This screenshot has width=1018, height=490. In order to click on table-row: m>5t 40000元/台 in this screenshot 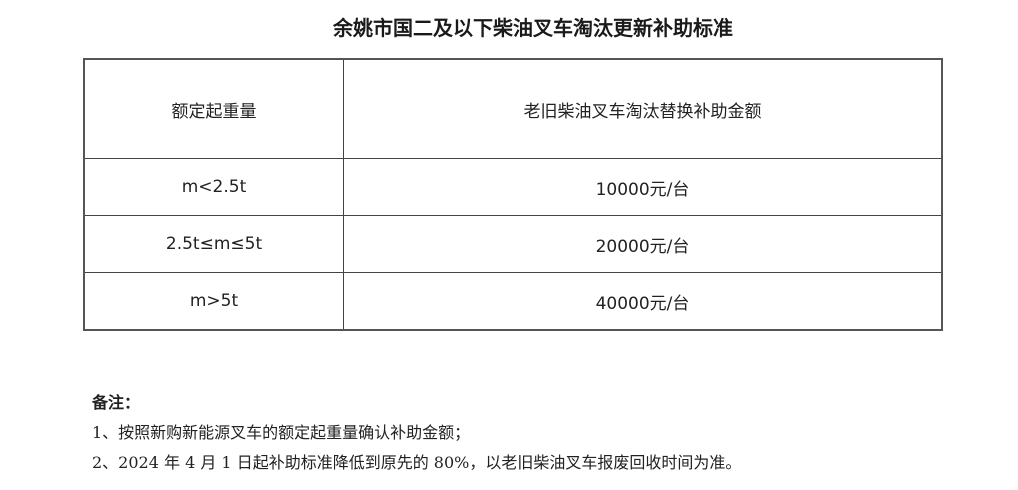, I will do `click(513, 301)`.